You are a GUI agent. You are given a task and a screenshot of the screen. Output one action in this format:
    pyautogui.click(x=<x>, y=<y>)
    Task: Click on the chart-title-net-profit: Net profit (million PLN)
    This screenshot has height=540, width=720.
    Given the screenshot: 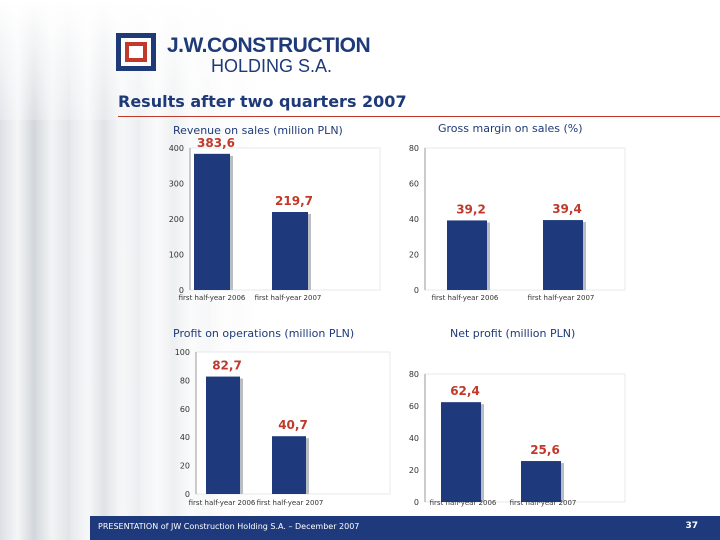 What is the action you would take?
    pyautogui.click(x=513, y=333)
    